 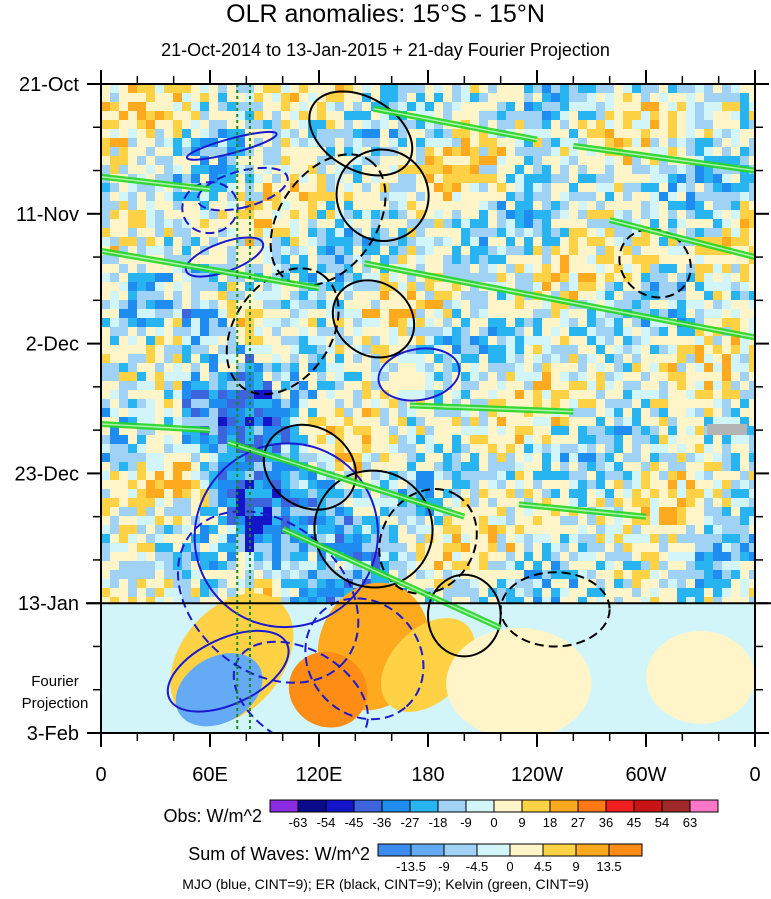 What do you see at coordinates (428, 541) in the screenshot?
I see `er-contour` at bounding box center [428, 541].